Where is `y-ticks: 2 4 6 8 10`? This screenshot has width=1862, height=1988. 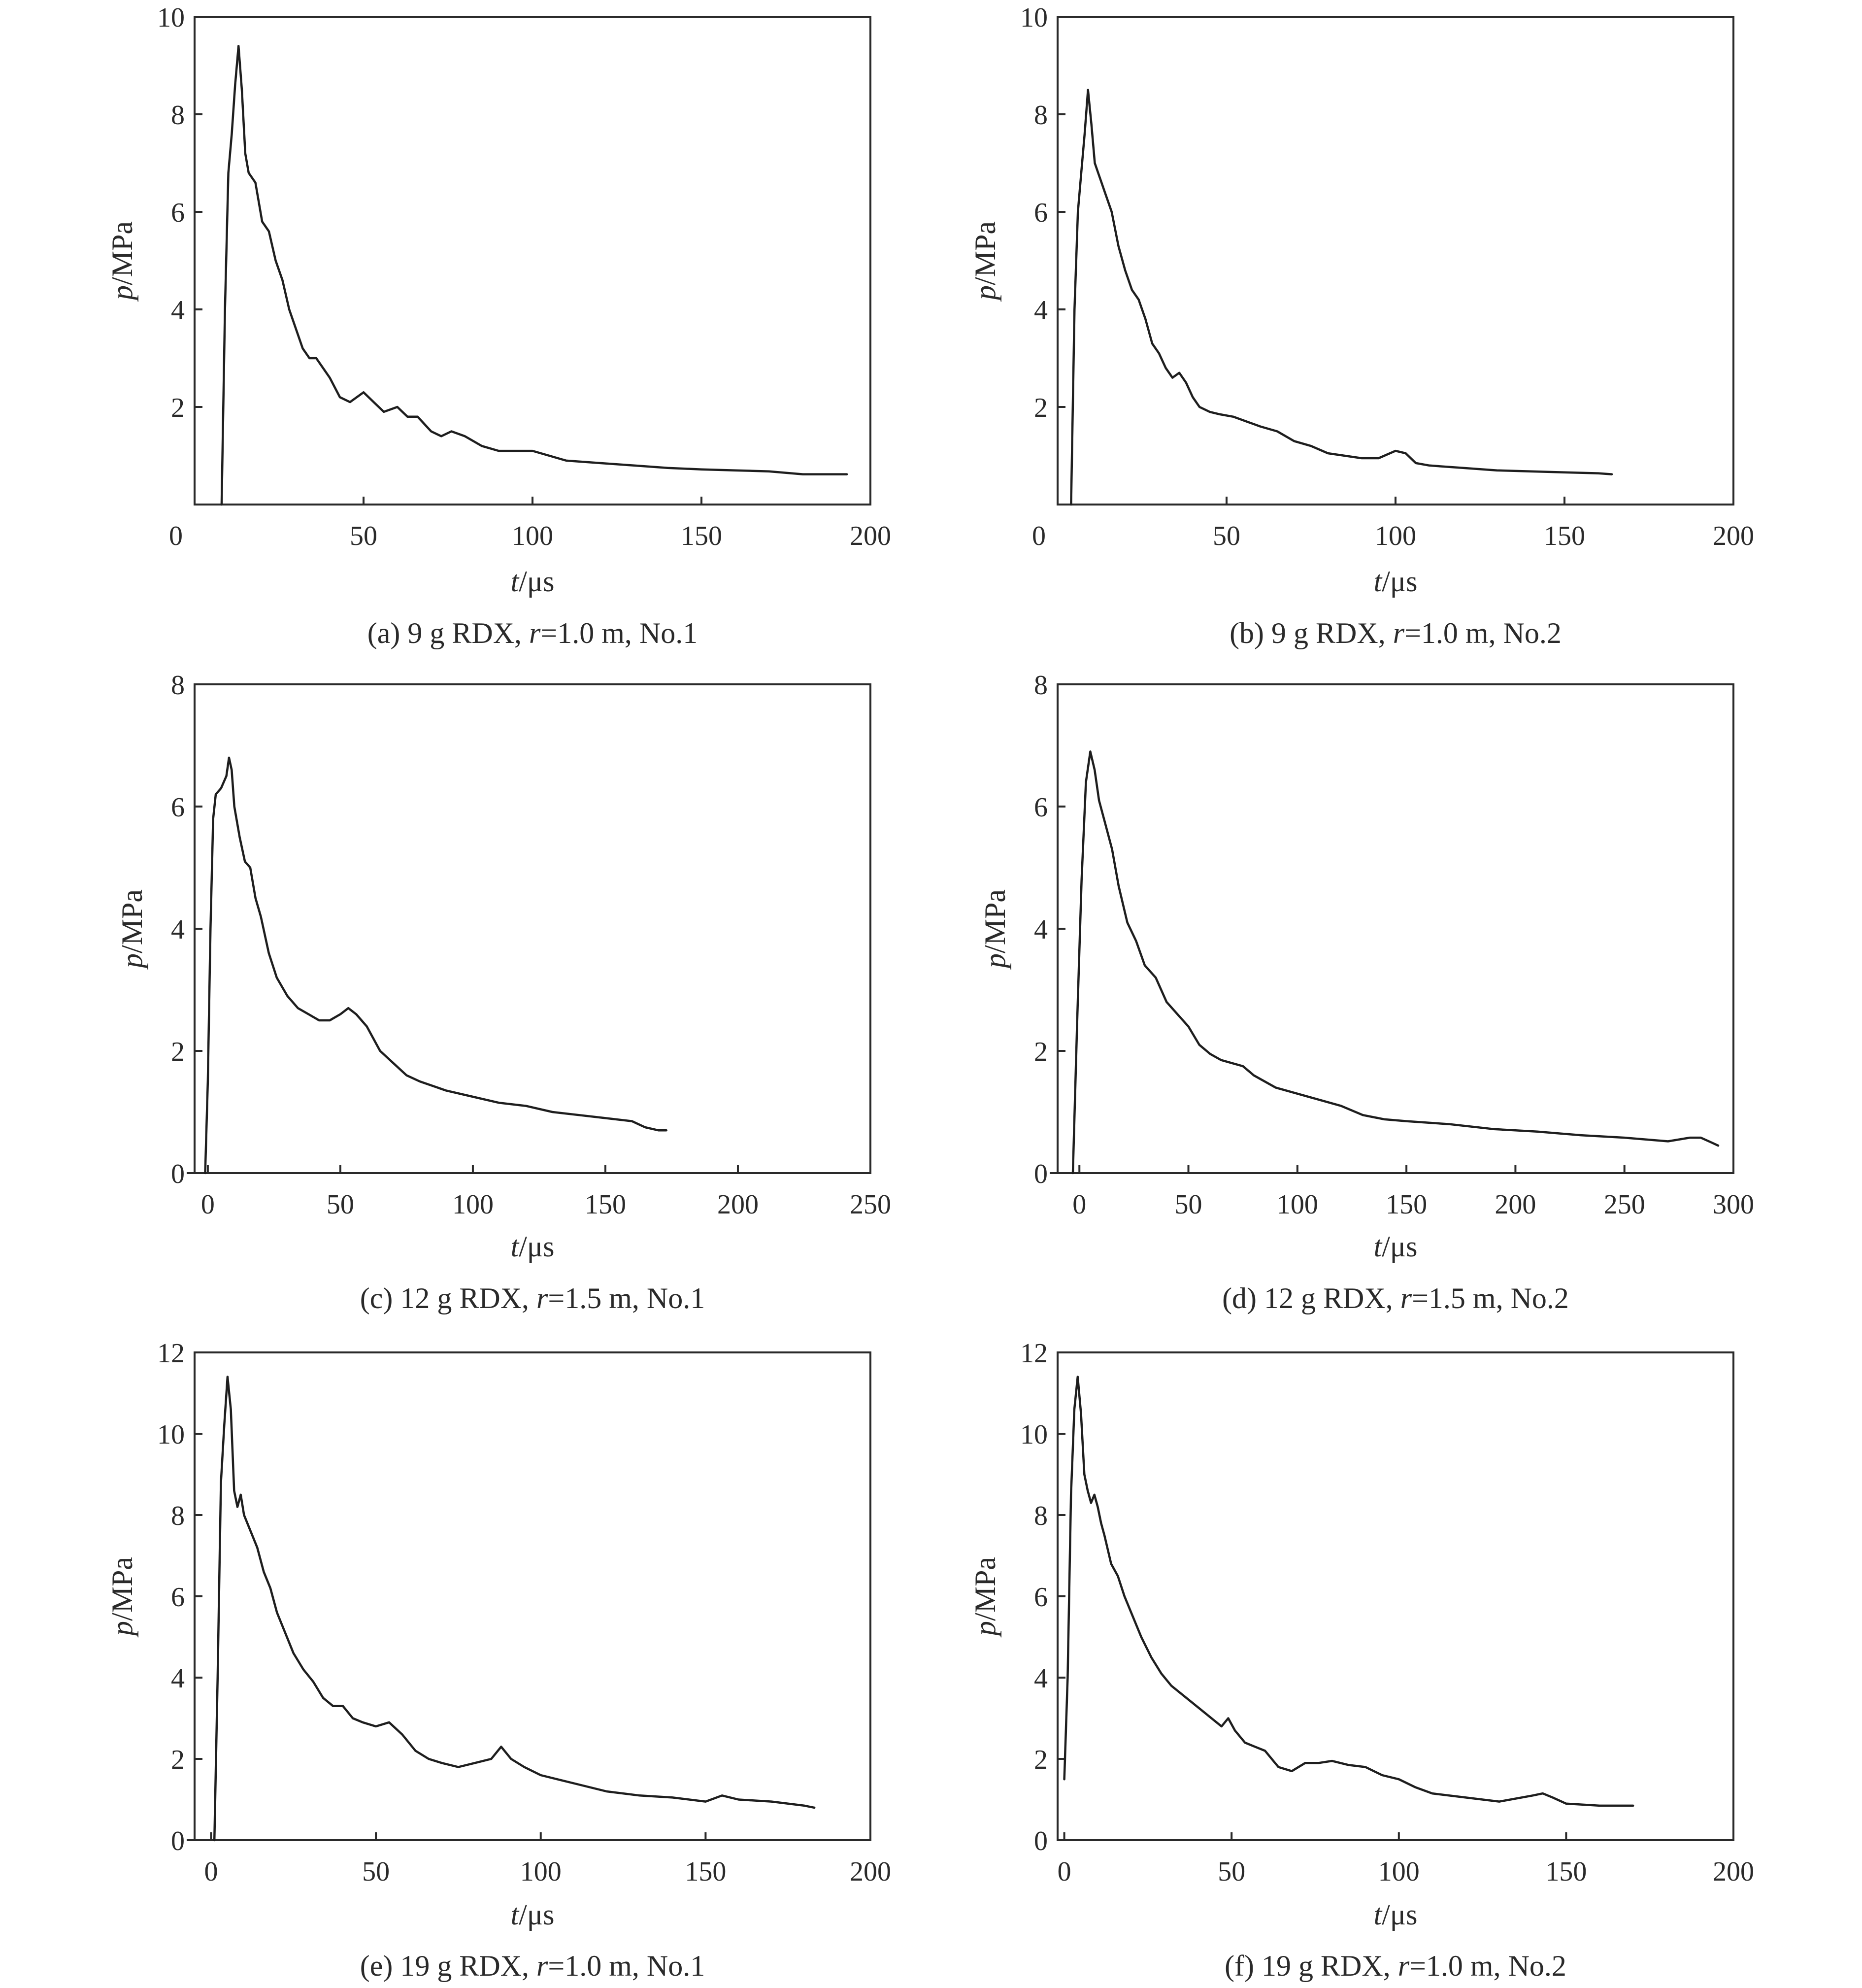
y-ticks: 2 4 6 8 10 is located at coordinates (1043, 212).